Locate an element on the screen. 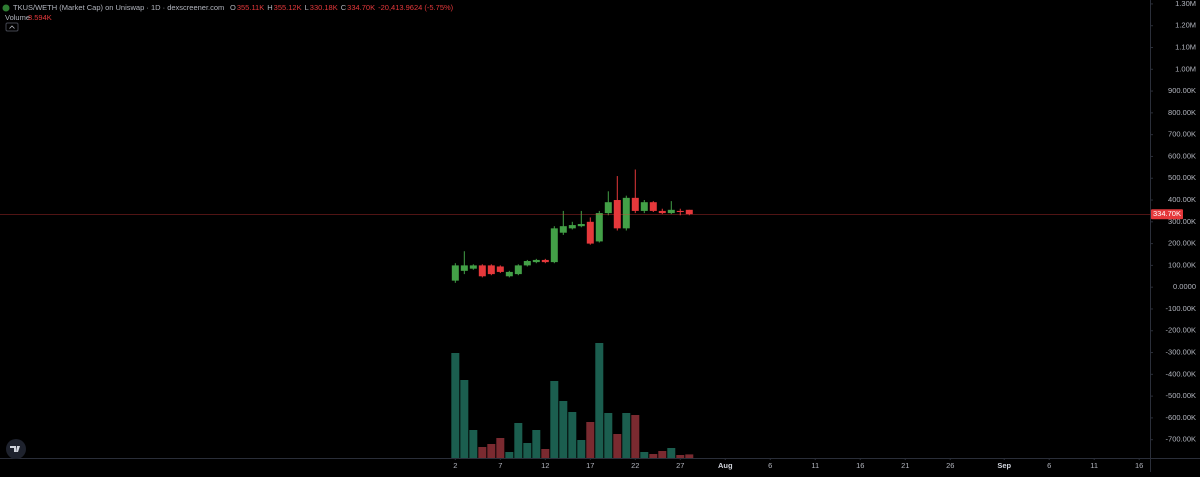 Image resolution: width=1200 pixels, height=477 pixels. collapse-button is located at coordinates (12, 27).